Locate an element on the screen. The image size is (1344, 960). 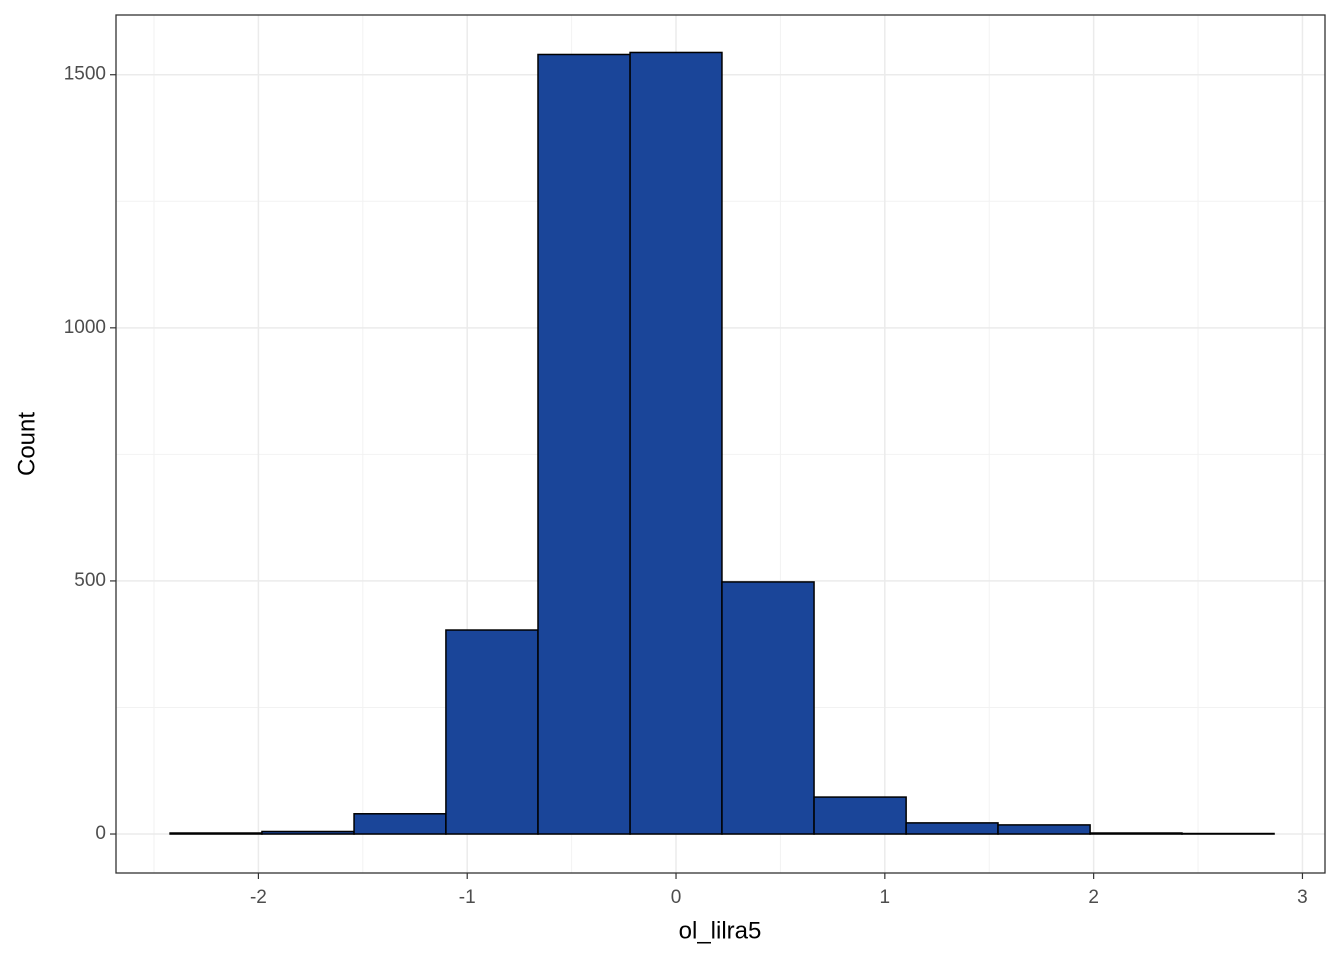
x-tick-label: 2 is located at coordinates (1093, 897).